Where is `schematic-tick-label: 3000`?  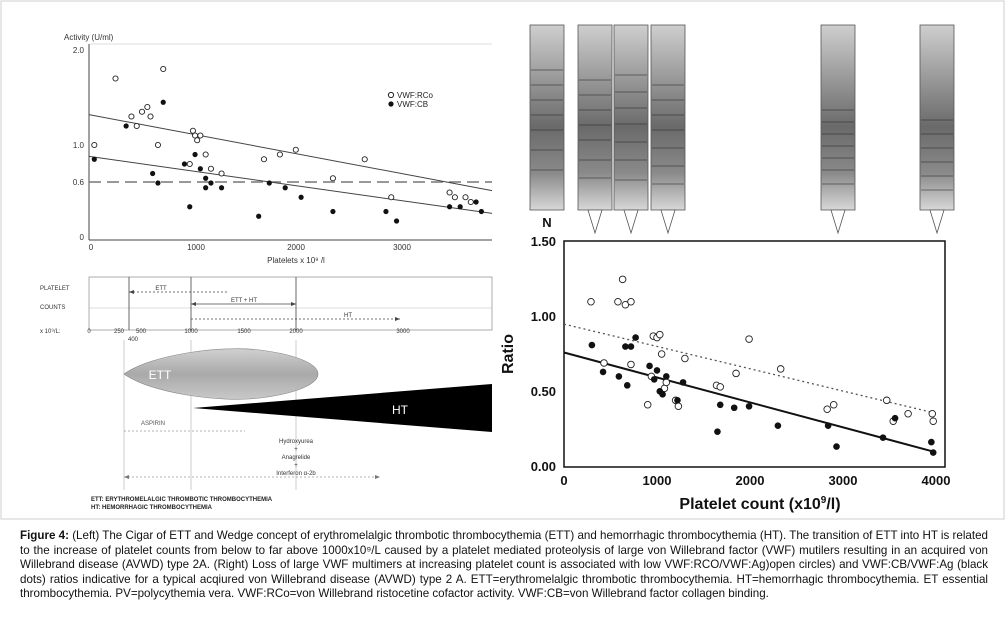 schematic-tick-label: 3000 is located at coordinates (403, 332).